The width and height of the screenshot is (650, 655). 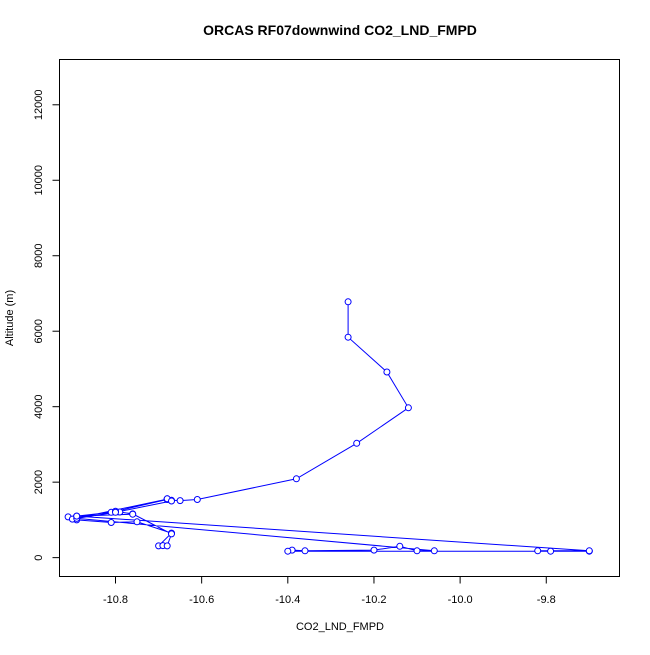 What do you see at coordinates (329, 591) in the screenshot?
I see `x-axis: -10.8 -10.6 -10.4 -10.2 -10.0 -9.8` at bounding box center [329, 591].